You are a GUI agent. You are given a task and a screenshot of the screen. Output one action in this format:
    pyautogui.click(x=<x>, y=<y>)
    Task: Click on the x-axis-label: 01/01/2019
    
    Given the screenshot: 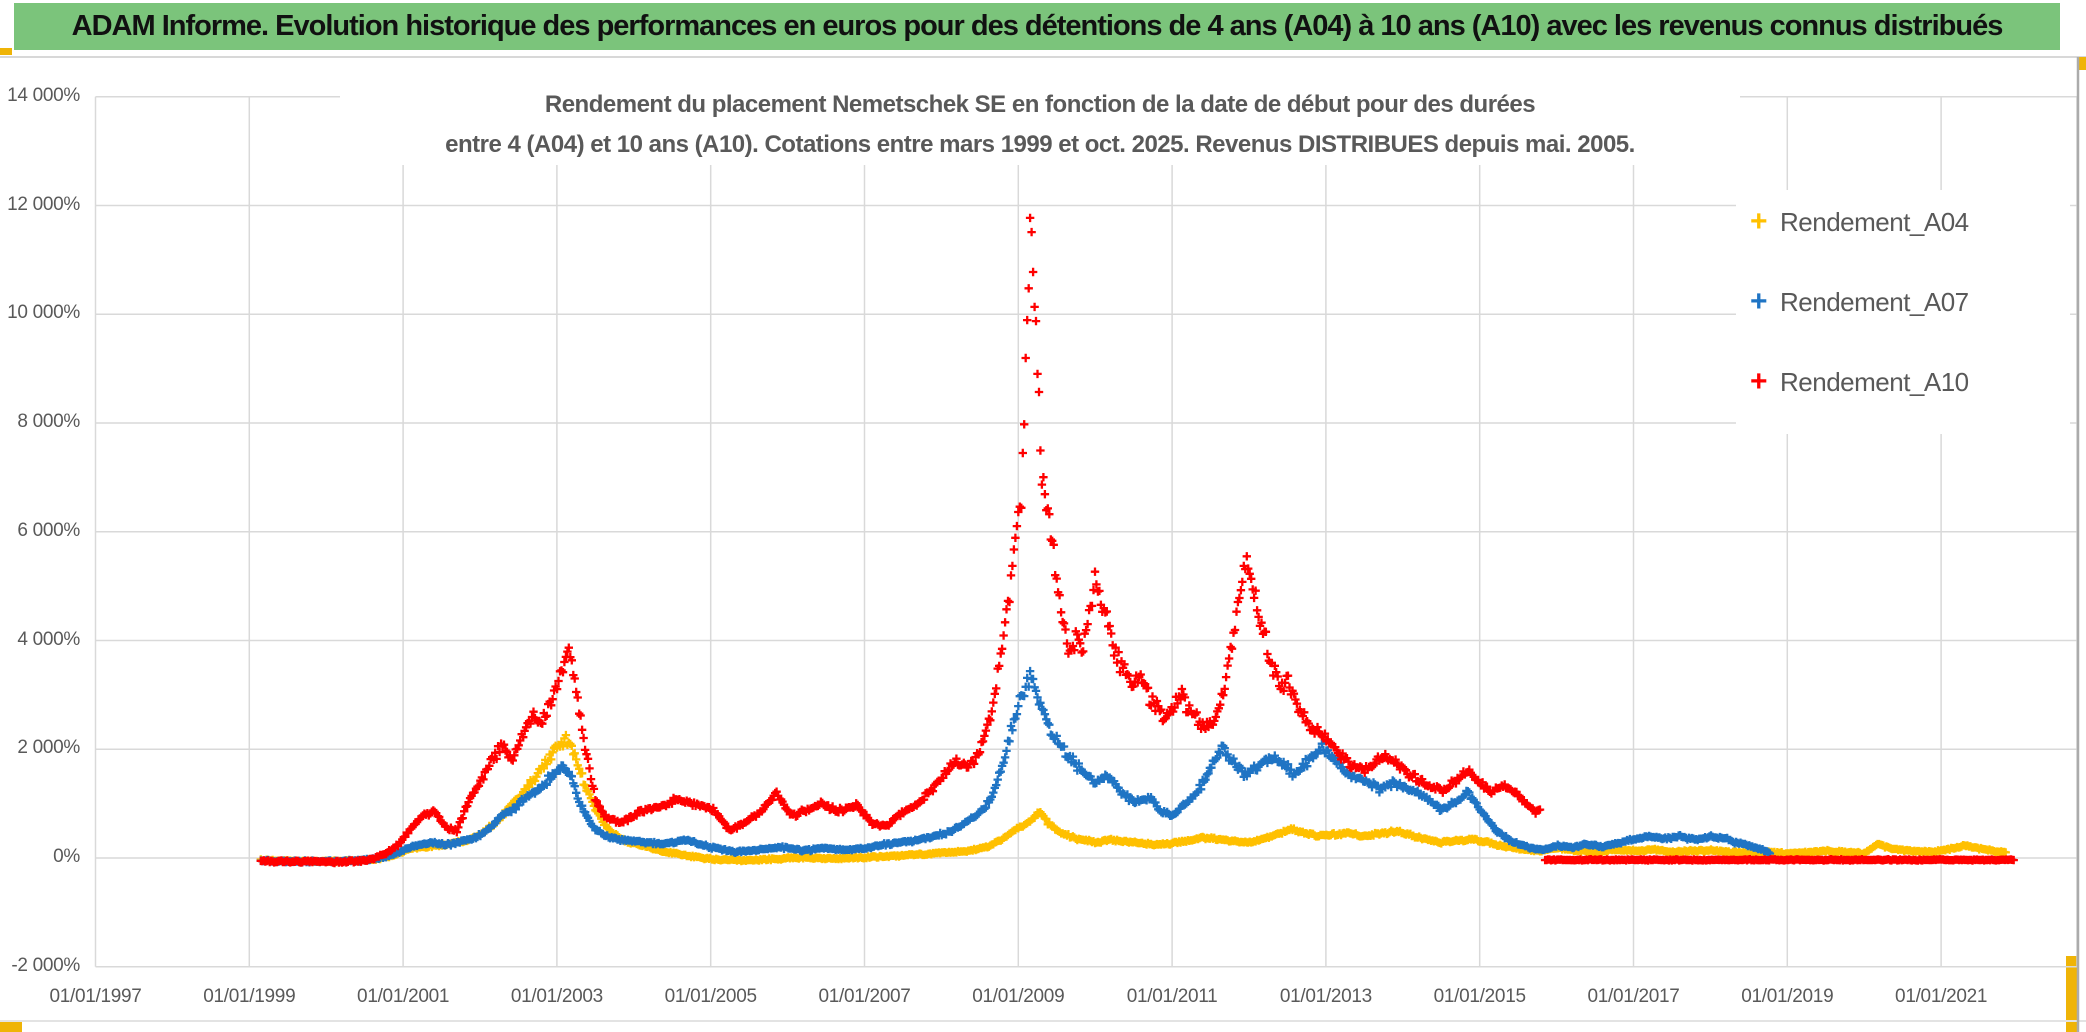 What is the action you would take?
    pyautogui.click(x=1787, y=996)
    